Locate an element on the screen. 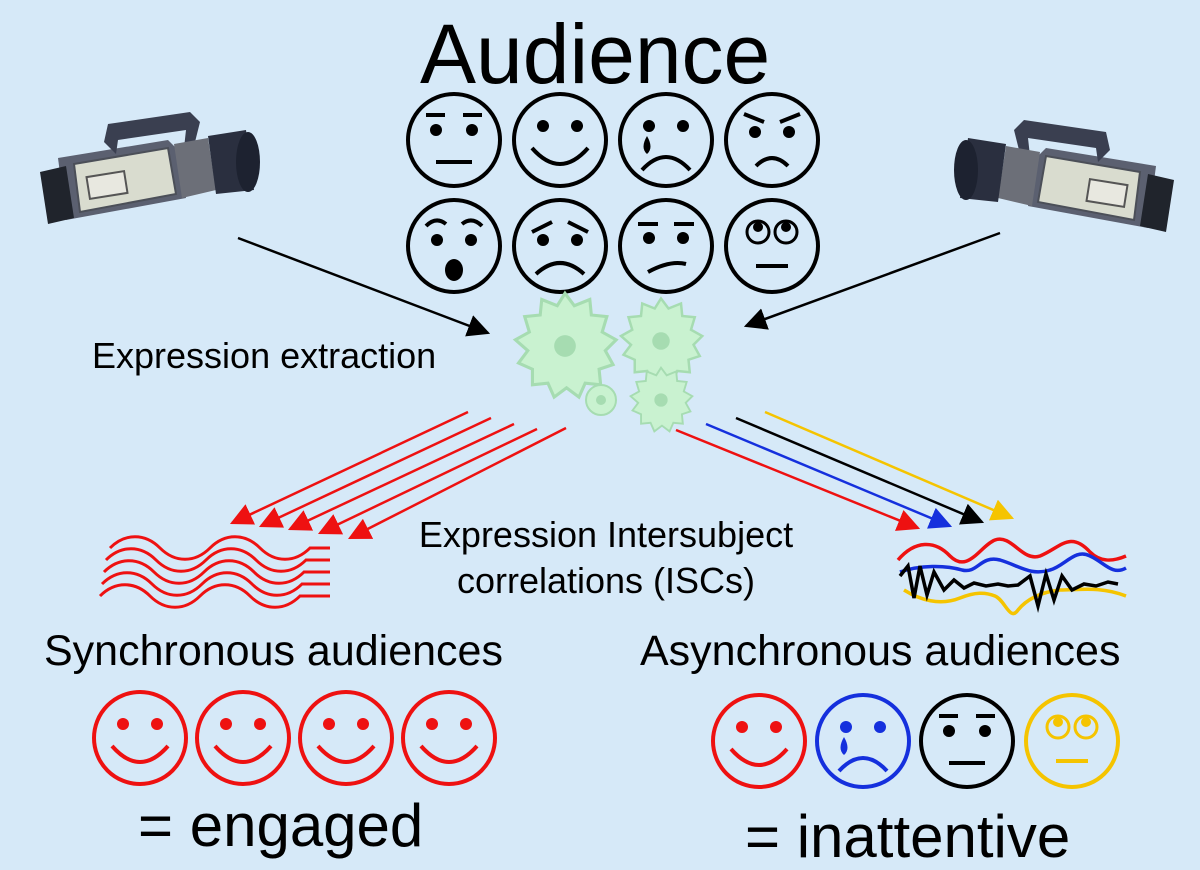 The width and height of the screenshot is (1200, 870). page-title: Audience is located at coordinates (595, 54).